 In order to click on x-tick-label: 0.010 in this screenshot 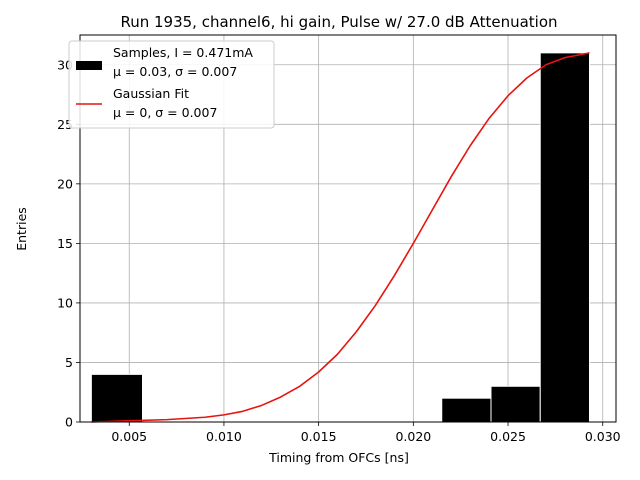, I will do `click(224, 436)`.